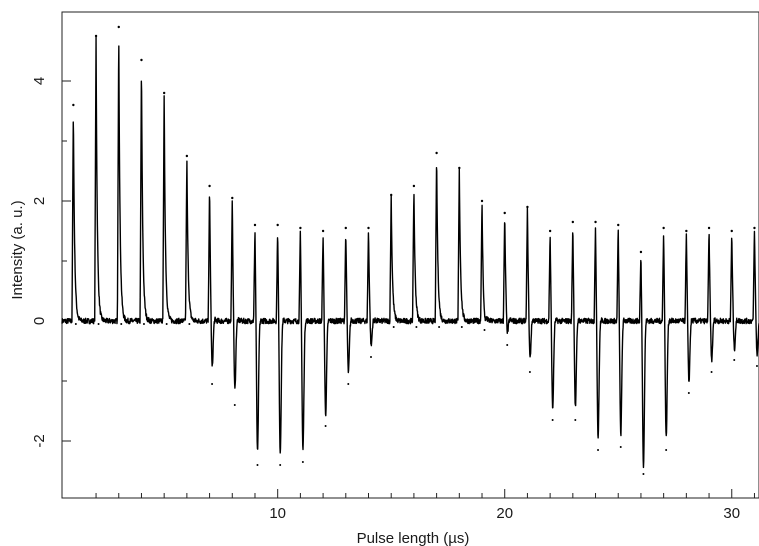 The height and width of the screenshot is (546, 759). What do you see at coordinates (17, 249) in the screenshot?
I see `y-axis-title: Intensity (a. u.)` at bounding box center [17, 249].